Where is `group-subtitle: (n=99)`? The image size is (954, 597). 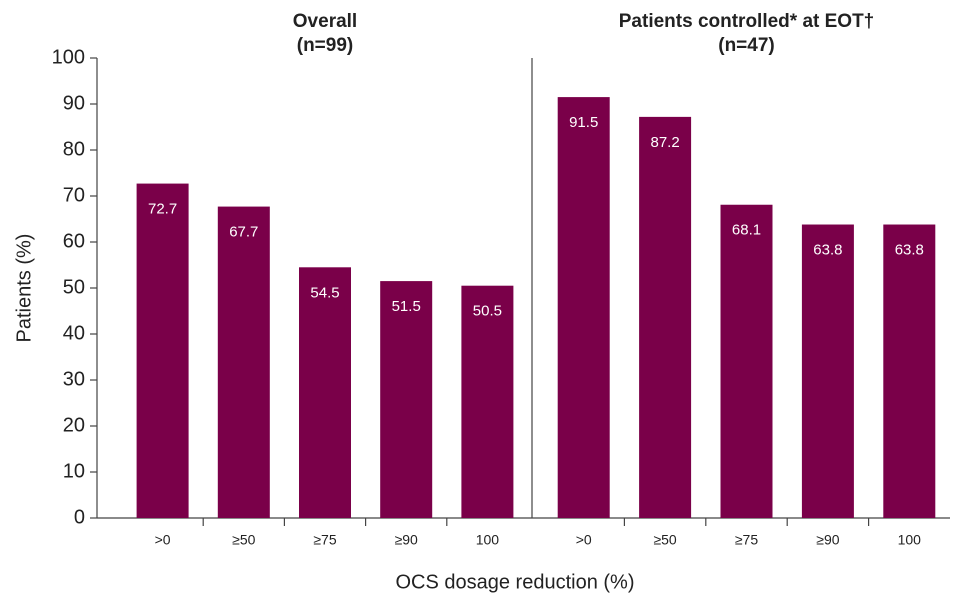 group-subtitle: (n=99) is located at coordinates (325, 45).